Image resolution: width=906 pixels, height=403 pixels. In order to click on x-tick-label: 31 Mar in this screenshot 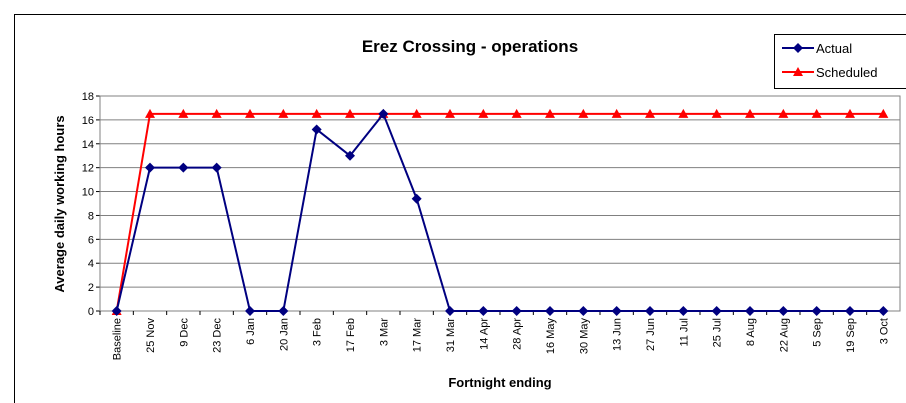, I will do `click(451, 335)`.